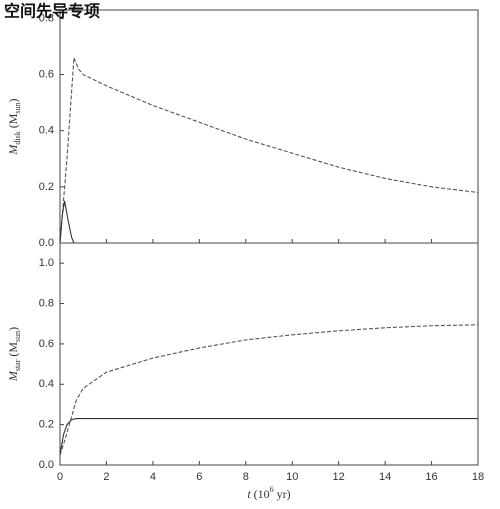 This screenshot has width=500, height=509. Describe the element at coordinates (17, 365) in the screenshot. I see `label-index: star` at that location.